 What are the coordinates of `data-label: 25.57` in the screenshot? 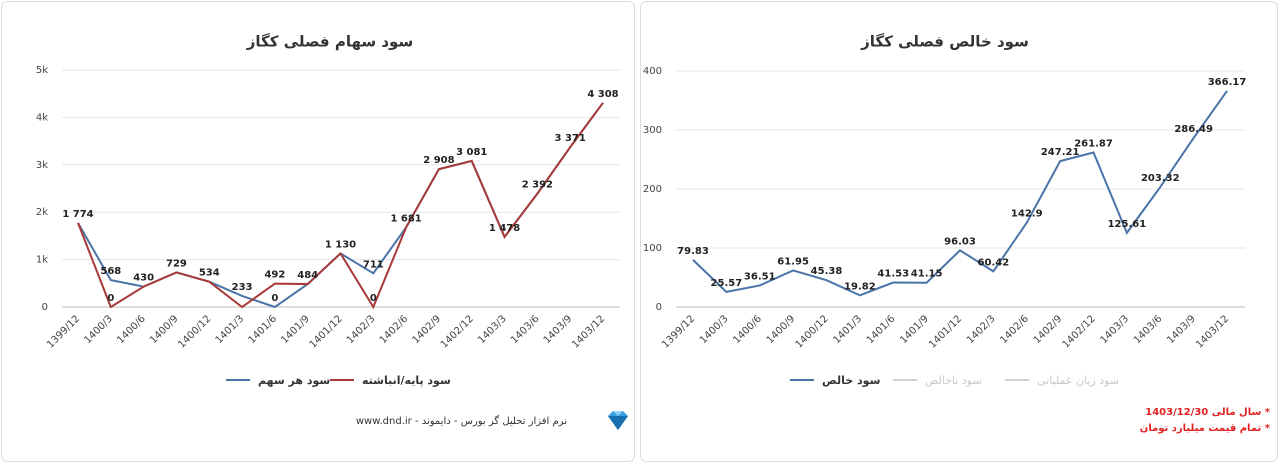 It's located at (727, 283).